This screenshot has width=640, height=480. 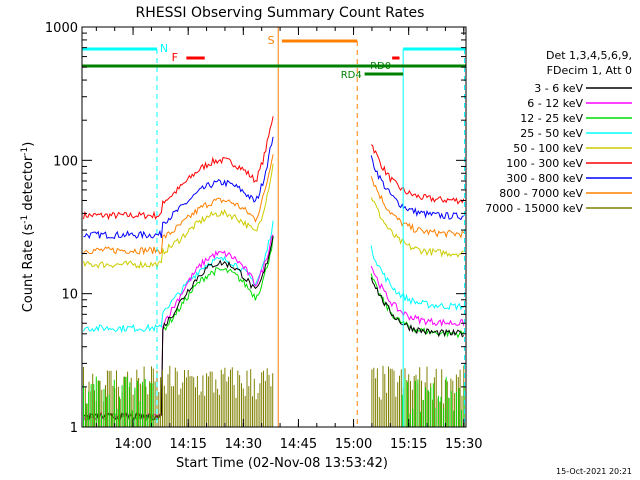 I want to click on legend-label: 25 - 50 keV, so click(x=551, y=133).